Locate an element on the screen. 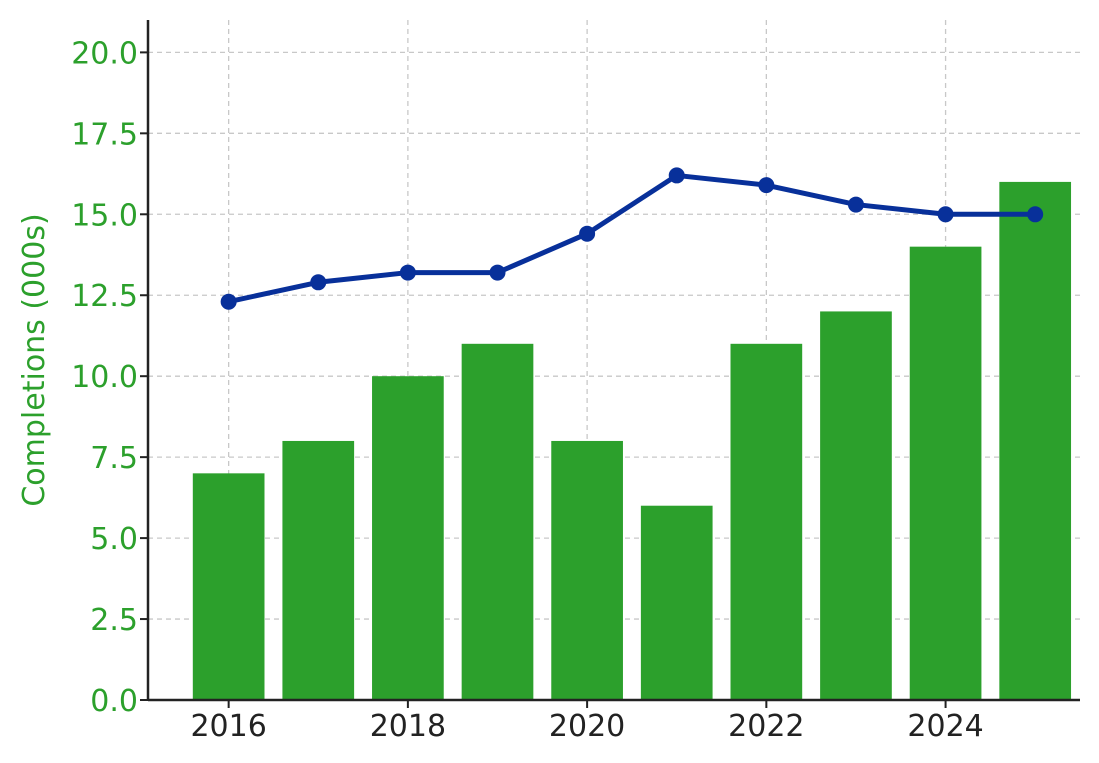 The width and height of the screenshot is (1099, 763). bar-2023 is located at coordinates (856, 505).